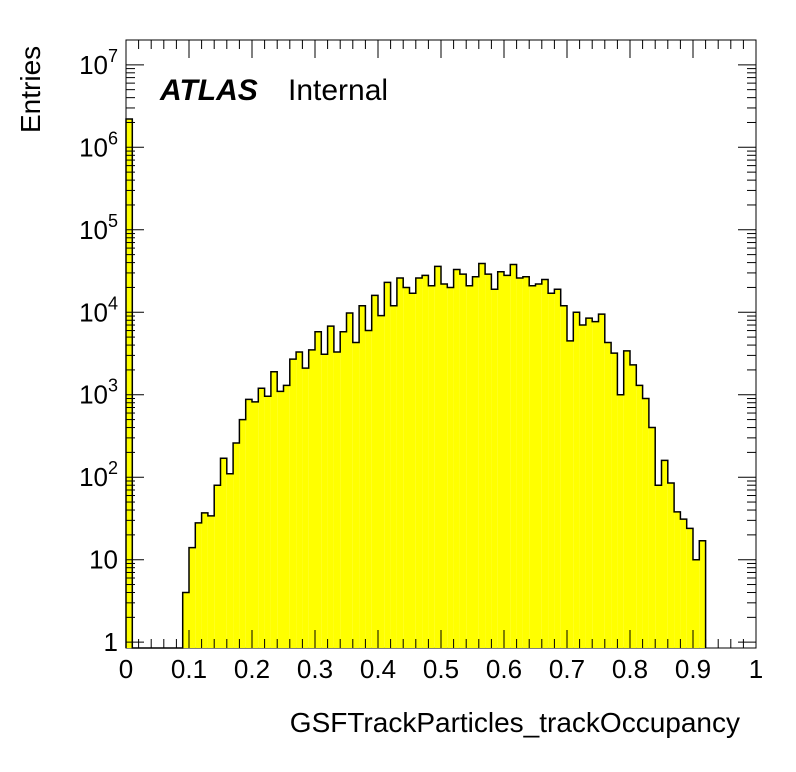 Image resolution: width=796 pixels, height=772 pixels. Describe the element at coordinates (378, 669) in the screenshot. I see `x-tick-label: 0.4` at that location.